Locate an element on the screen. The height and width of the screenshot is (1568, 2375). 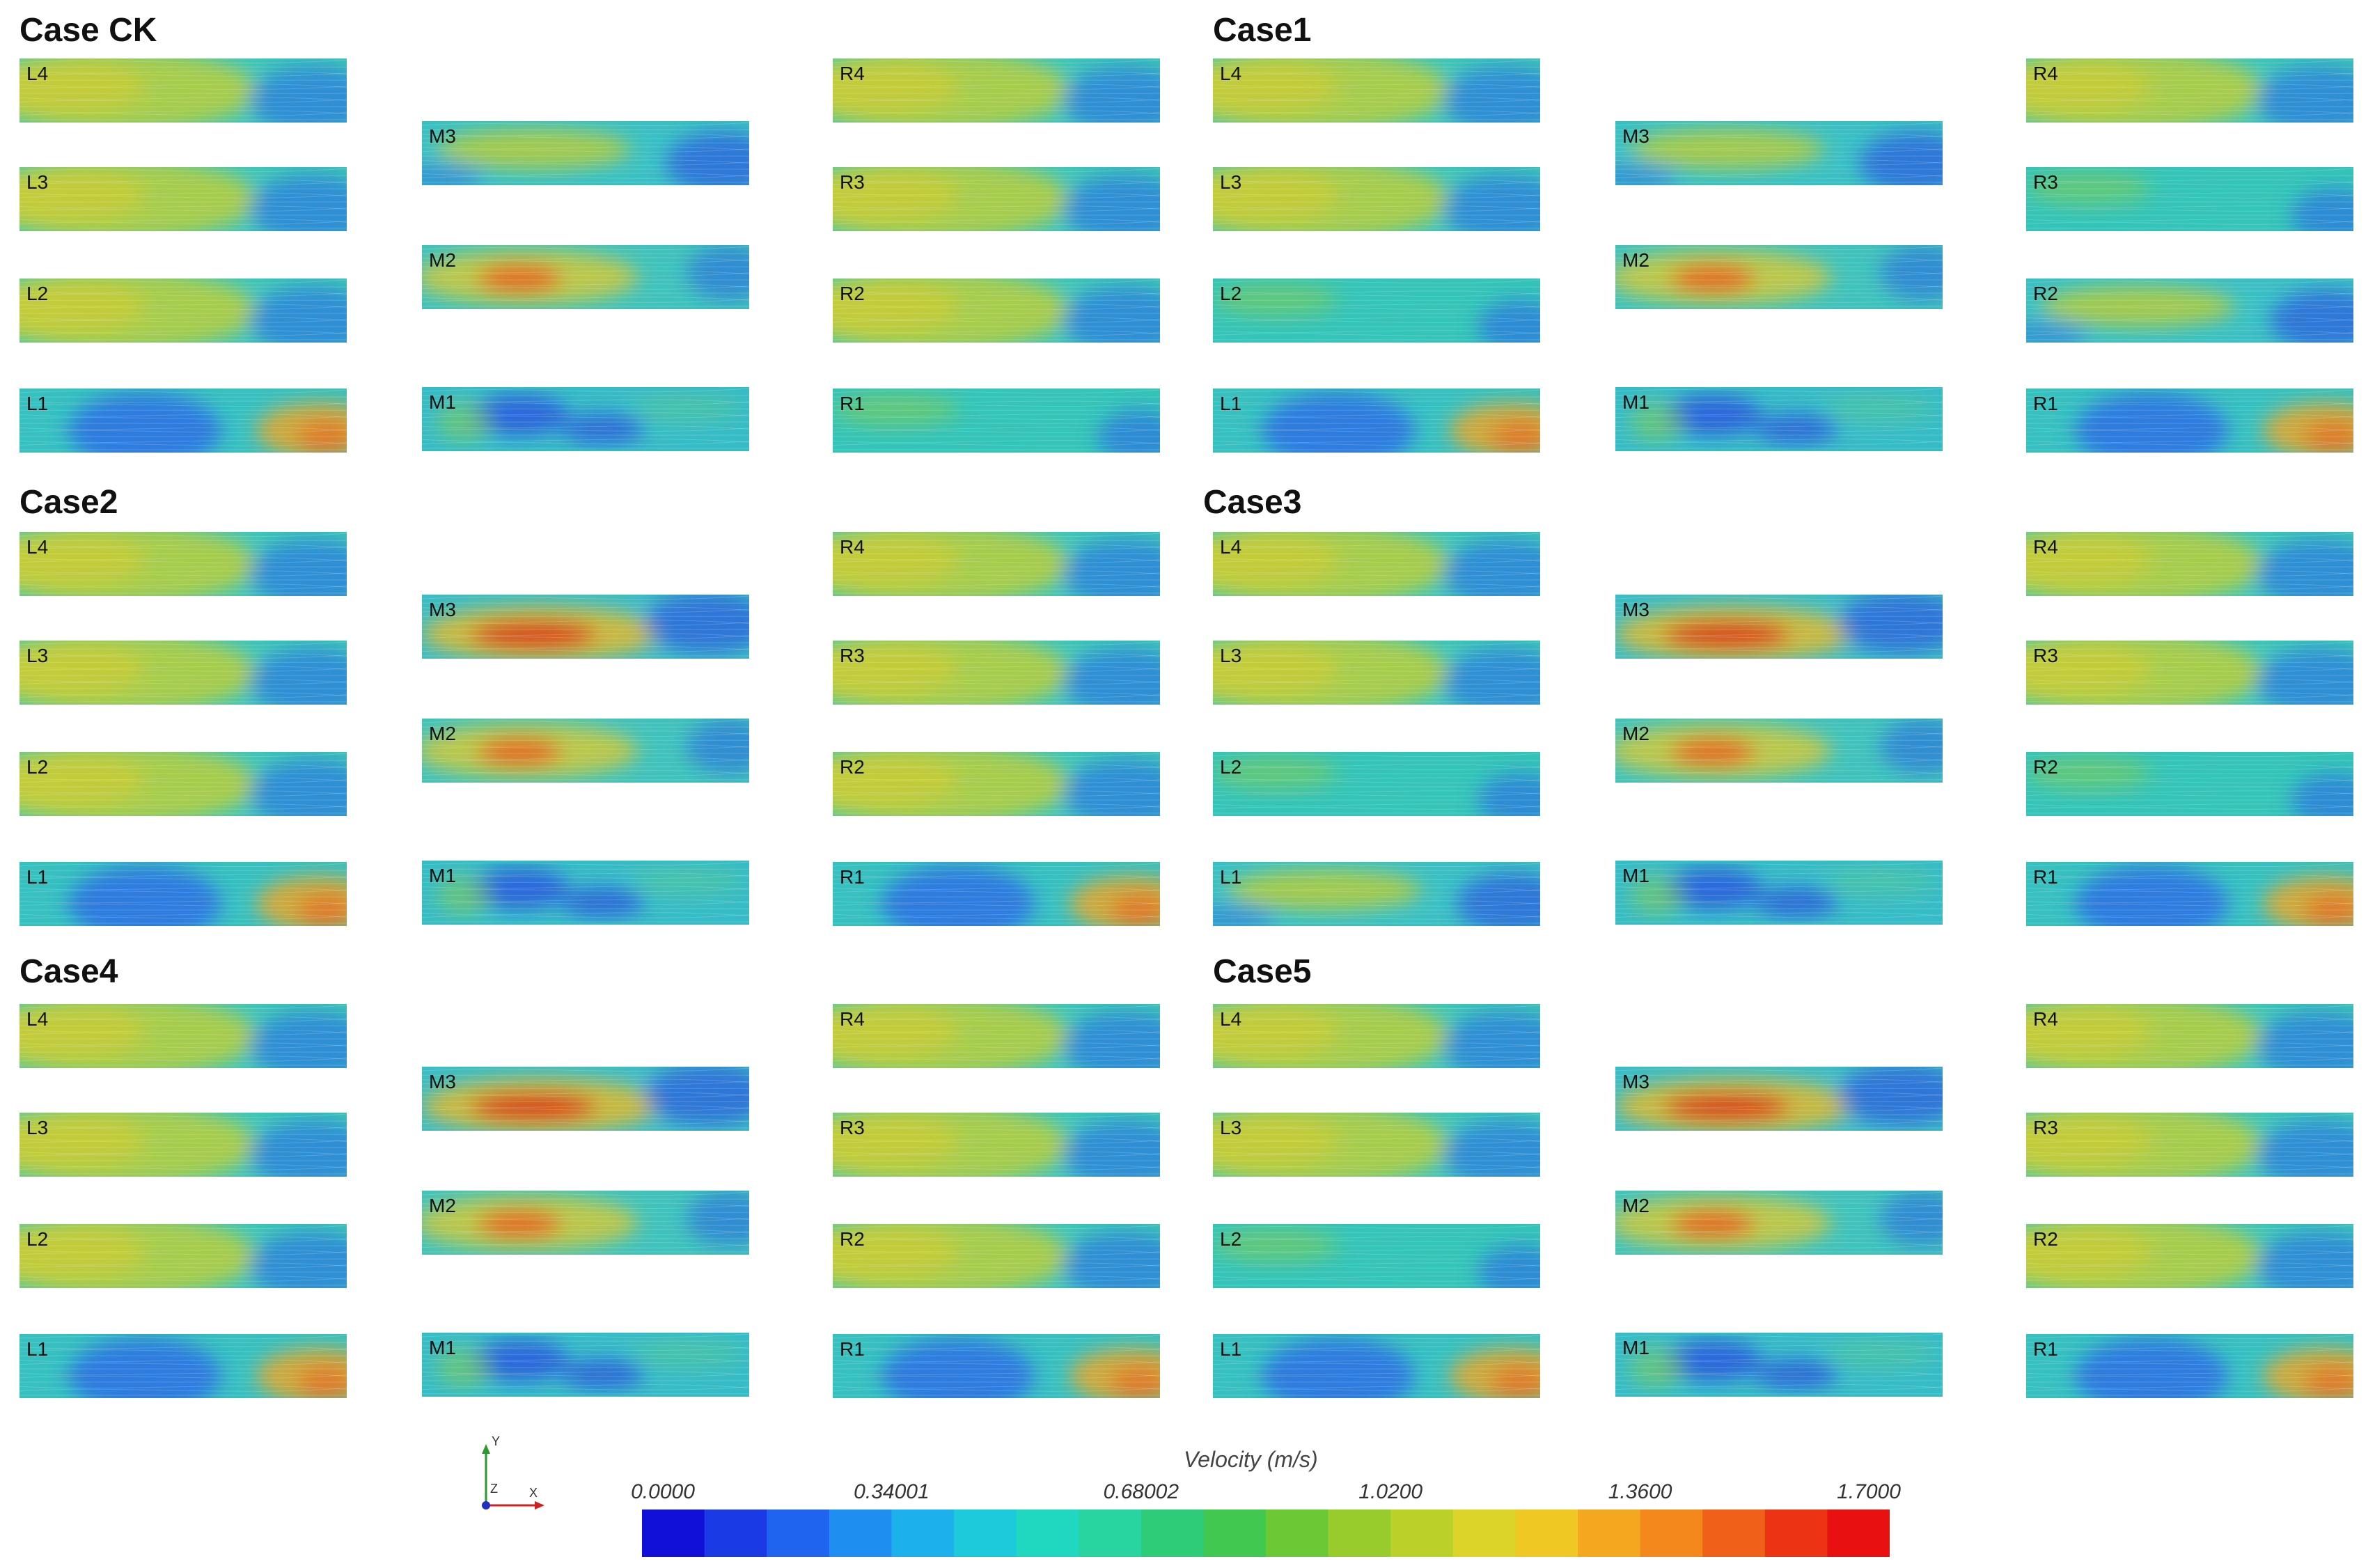
case-title: Case3 is located at coordinates (1252, 502).